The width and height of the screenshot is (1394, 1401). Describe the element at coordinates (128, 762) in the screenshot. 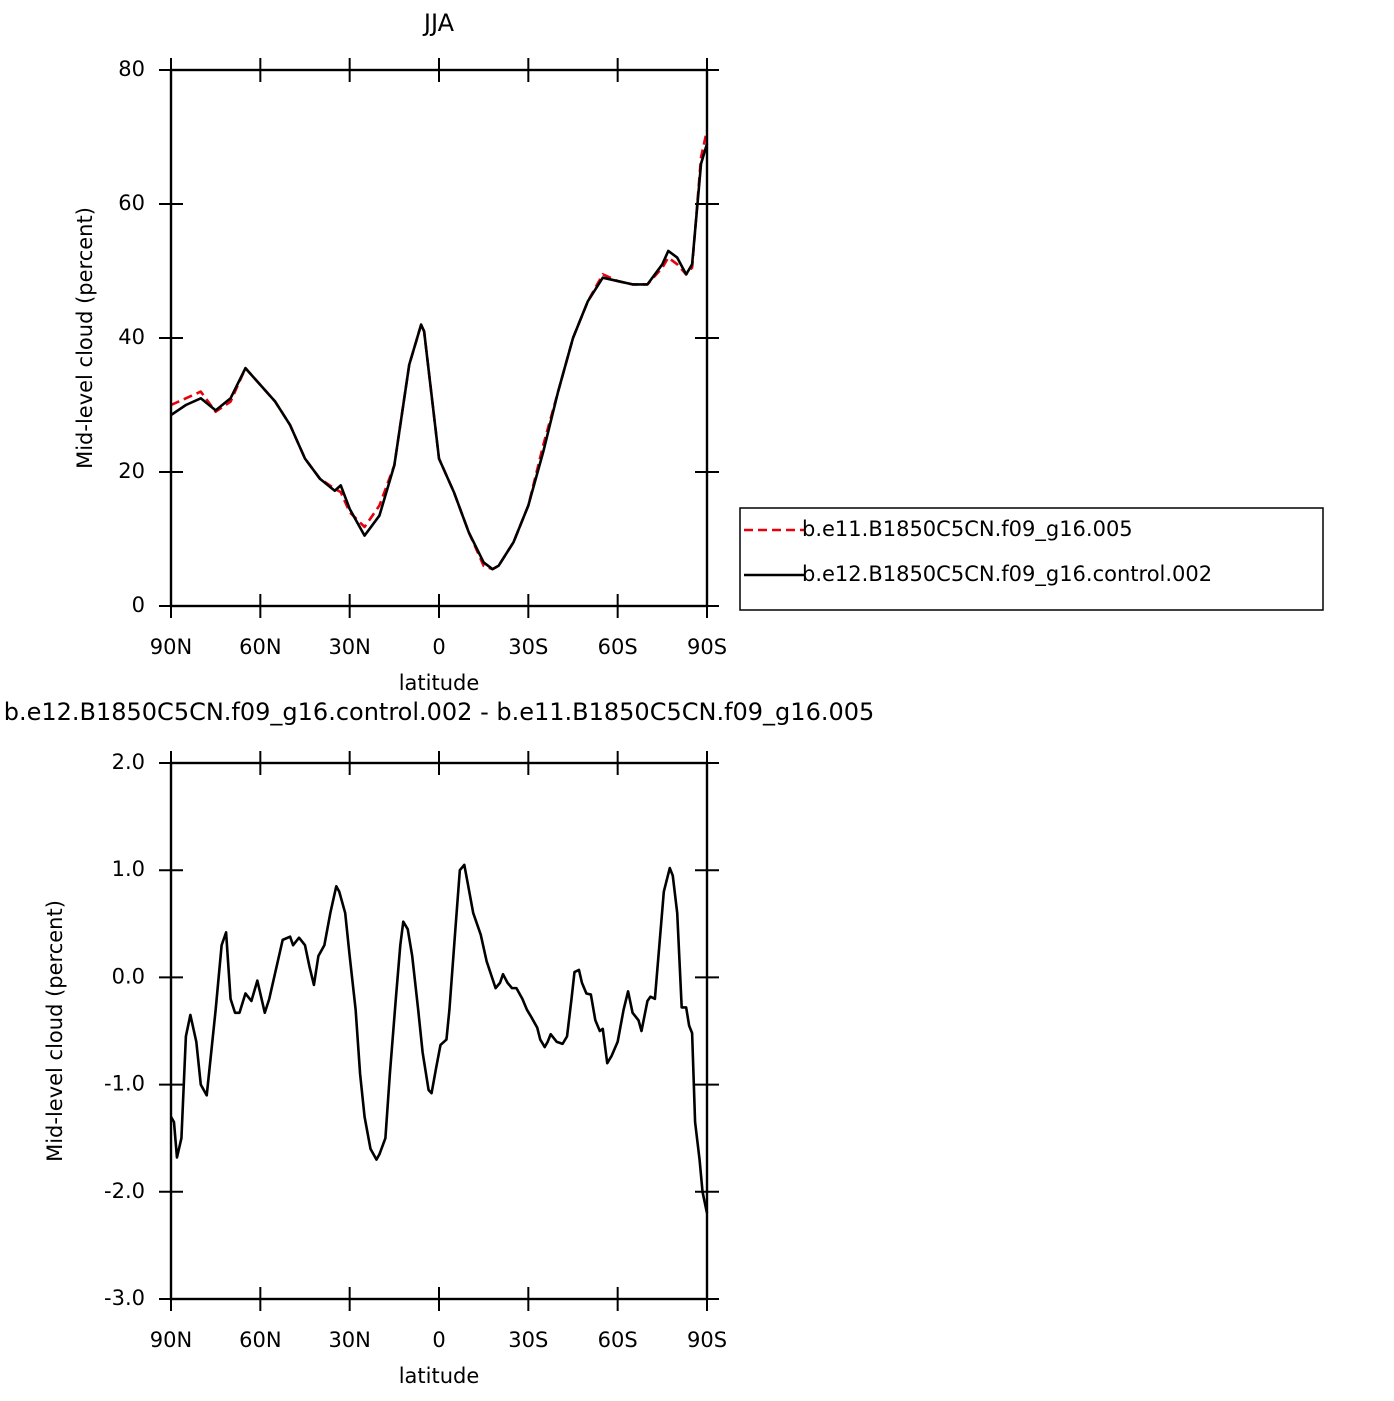

I see `y-tick-label: 2.0` at that location.